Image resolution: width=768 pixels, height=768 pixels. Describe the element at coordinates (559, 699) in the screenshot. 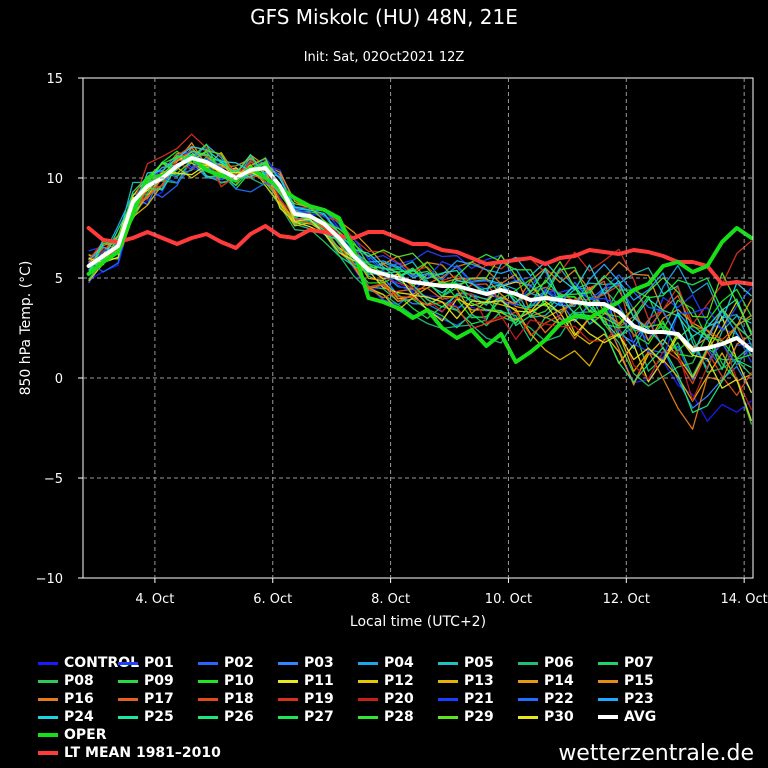

I see `legend-label: P22` at that location.